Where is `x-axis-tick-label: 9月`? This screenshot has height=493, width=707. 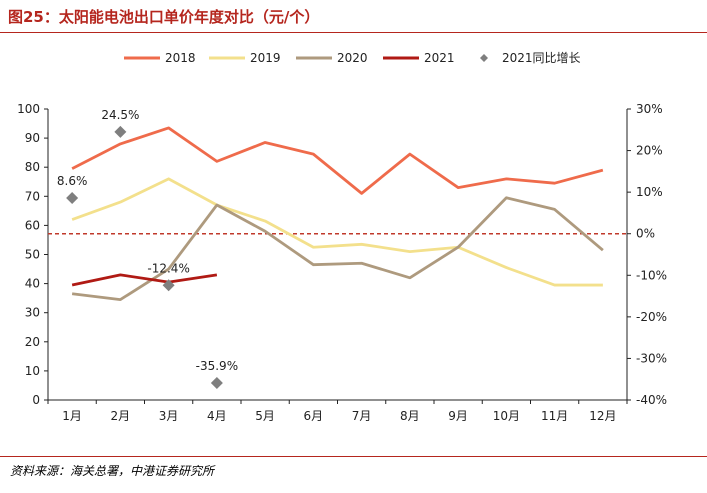
x-axis-tick-label: 9月 is located at coordinates (458, 416).